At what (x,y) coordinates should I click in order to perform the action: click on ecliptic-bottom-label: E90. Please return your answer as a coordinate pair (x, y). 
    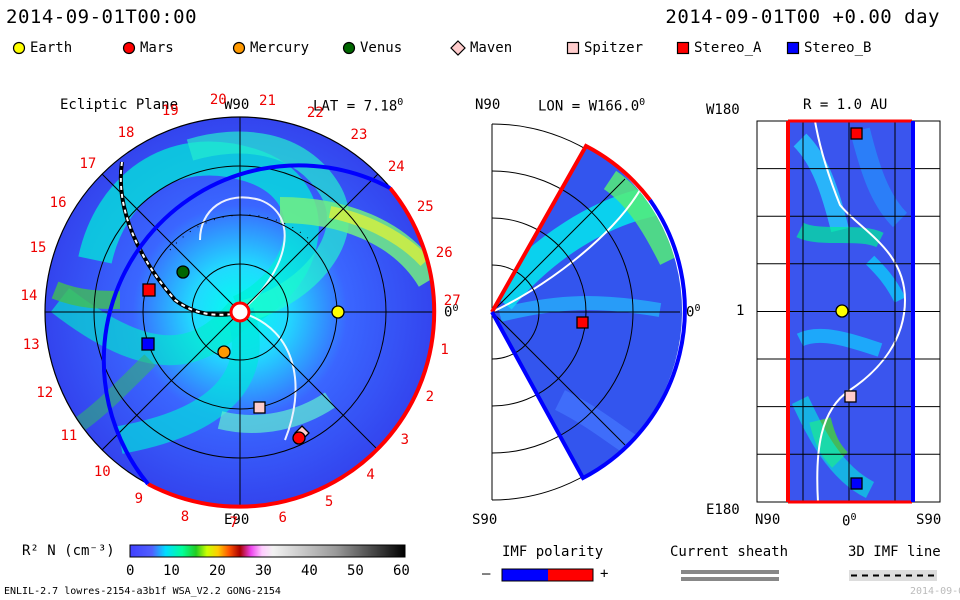
    Looking at the image, I should click on (237, 520).